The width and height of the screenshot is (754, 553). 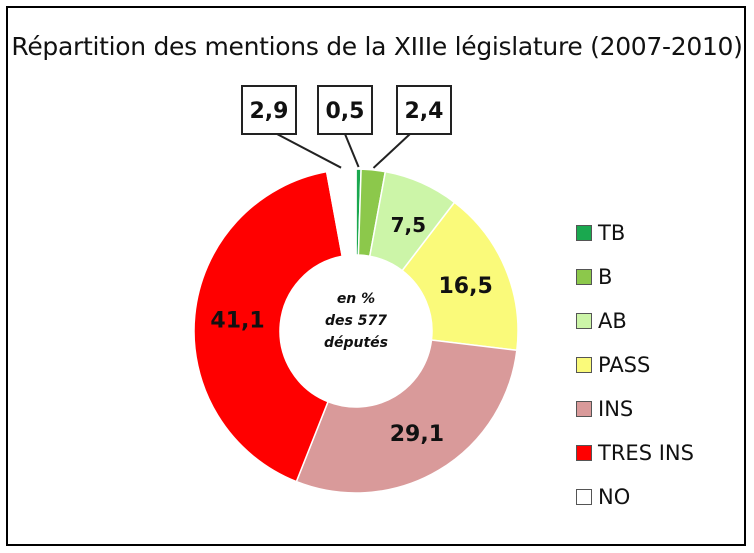 What do you see at coordinates (352, 150) in the screenshot?
I see `leader-line-tb` at bounding box center [352, 150].